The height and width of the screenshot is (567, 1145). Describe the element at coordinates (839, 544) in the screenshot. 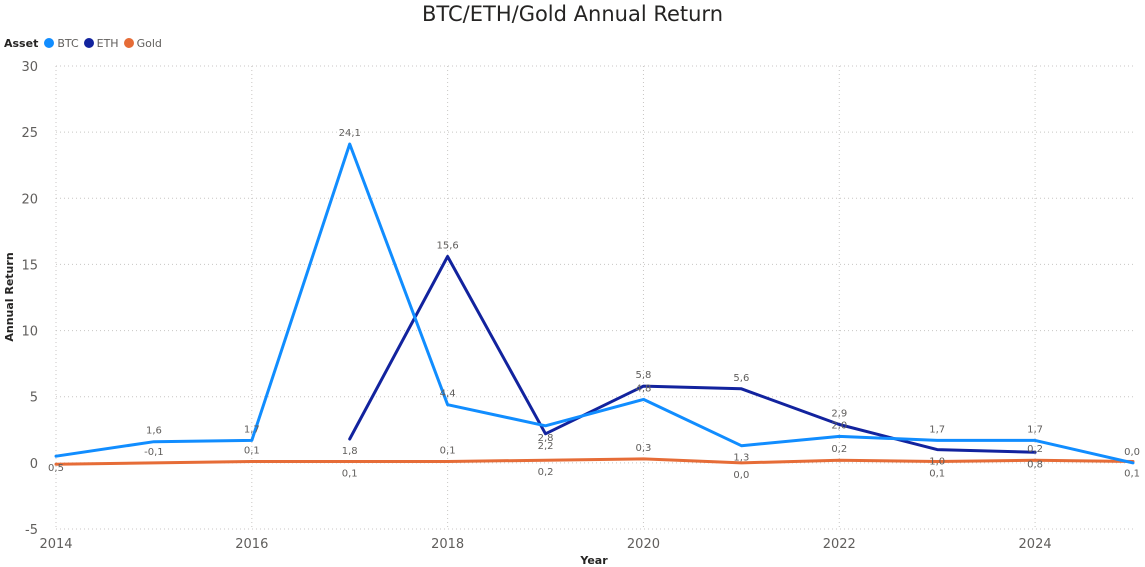

I see `x-tick-label: 2022` at that location.